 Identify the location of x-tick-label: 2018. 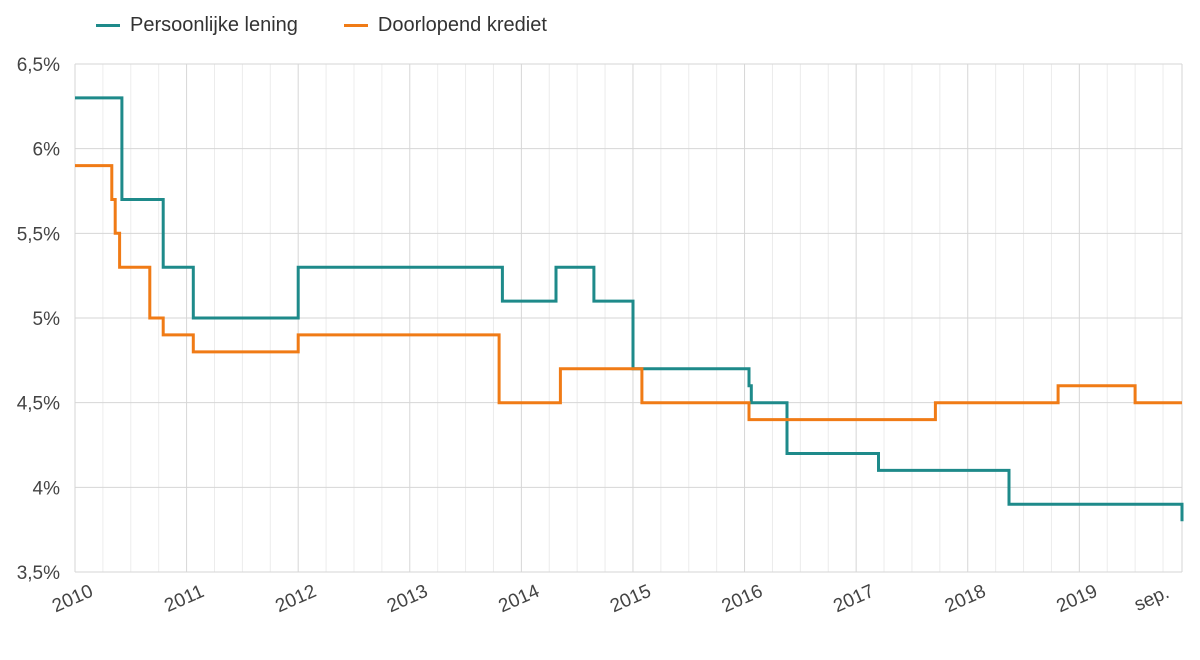
(965, 599).